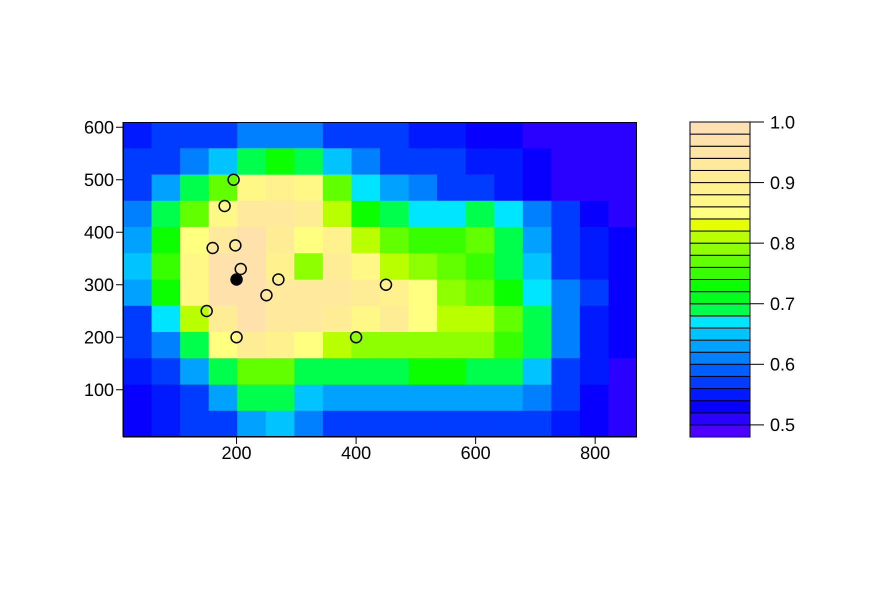 The width and height of the screenshot is (882, 592). What do you see at coordinates (783, 364) in the screenshot?
I see `color-bar-label: 0.6` at bounding box center [783, 364].